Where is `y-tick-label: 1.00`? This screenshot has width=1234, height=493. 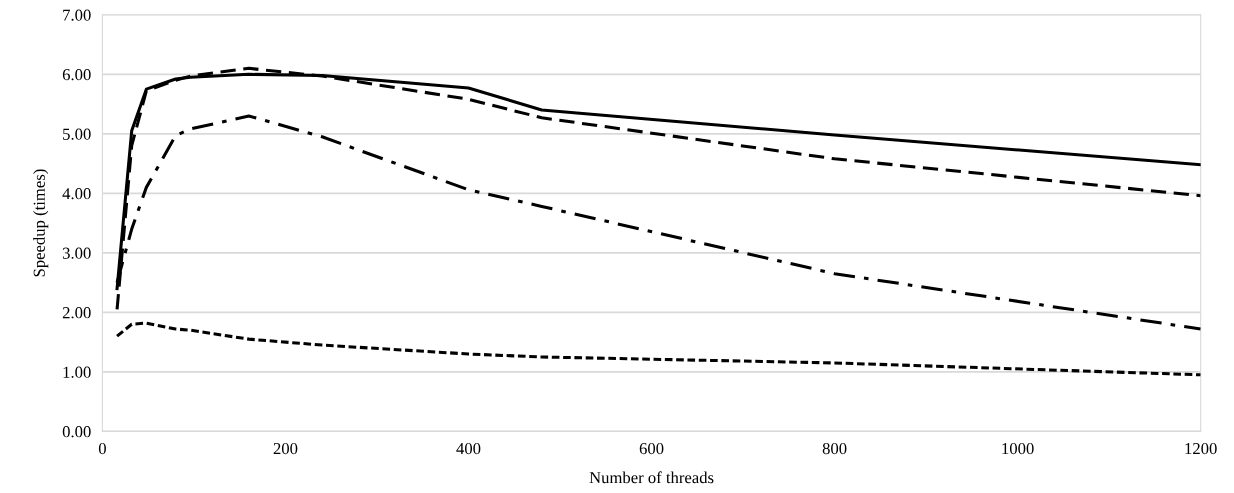
y-tick-label: 1.00 is located at coordinates (77, 372).